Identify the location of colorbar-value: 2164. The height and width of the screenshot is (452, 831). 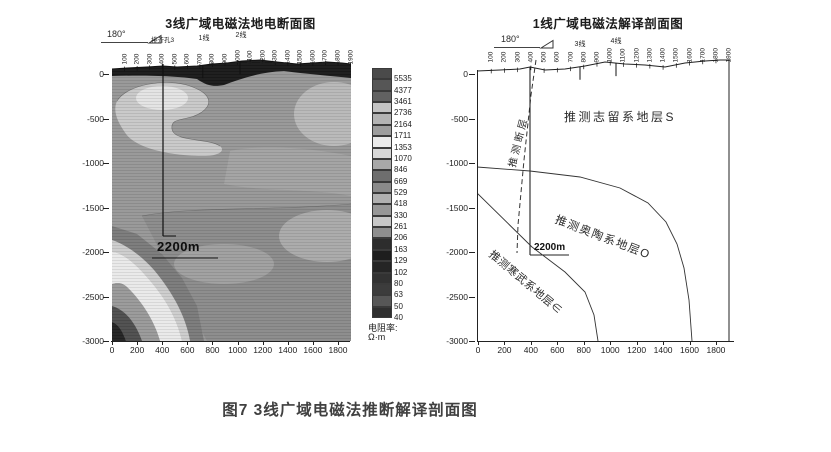
(403, 124).